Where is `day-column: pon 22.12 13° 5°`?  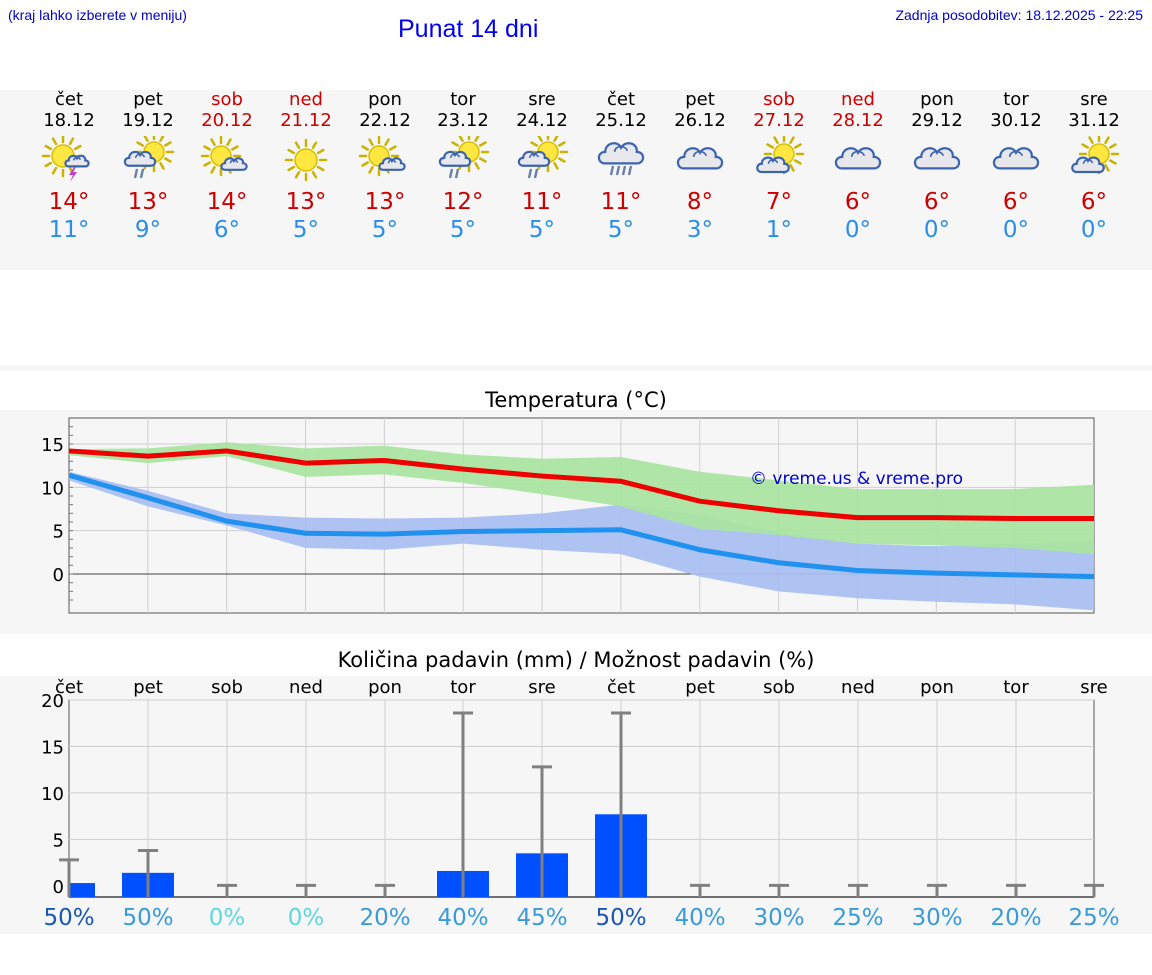 day-column: pon 22.12 13° 5° is located at coordinates (385, 167).